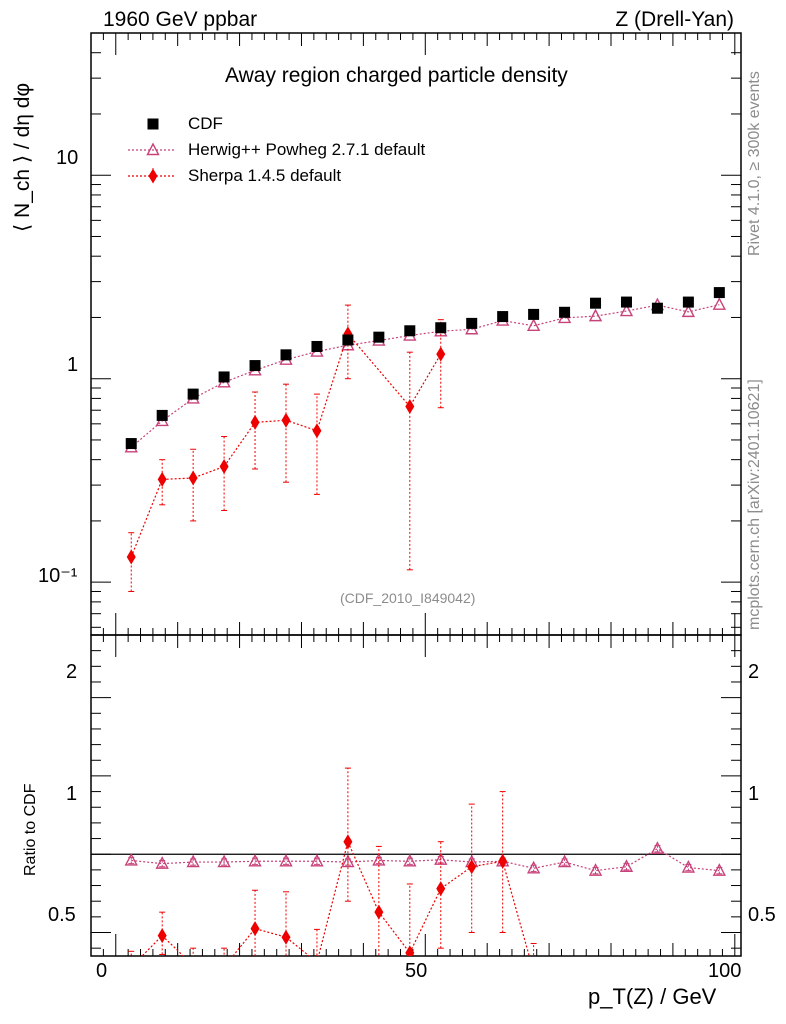 This screenshot has height=1024, width=786. Describe the element at coordinates (205, 123) in the screenshot. I see `legend-label-cdf: CDF` at that location.